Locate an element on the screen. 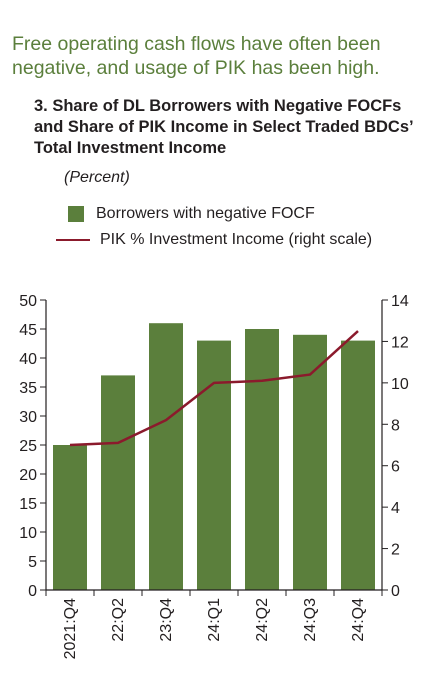 The width and height of the screenshot is (440, 700). legend-item-line: PIK % Investment Income (right scale) is located at coordinates (214, 240).